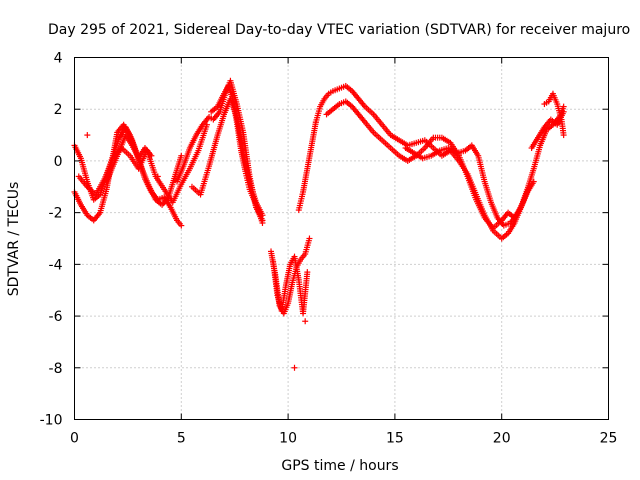 The width and height of the screenshot is (640, 480). Describe the element at coordinates (58, 162) in the screenshot. I see `y-tick-label: 0` at that location.